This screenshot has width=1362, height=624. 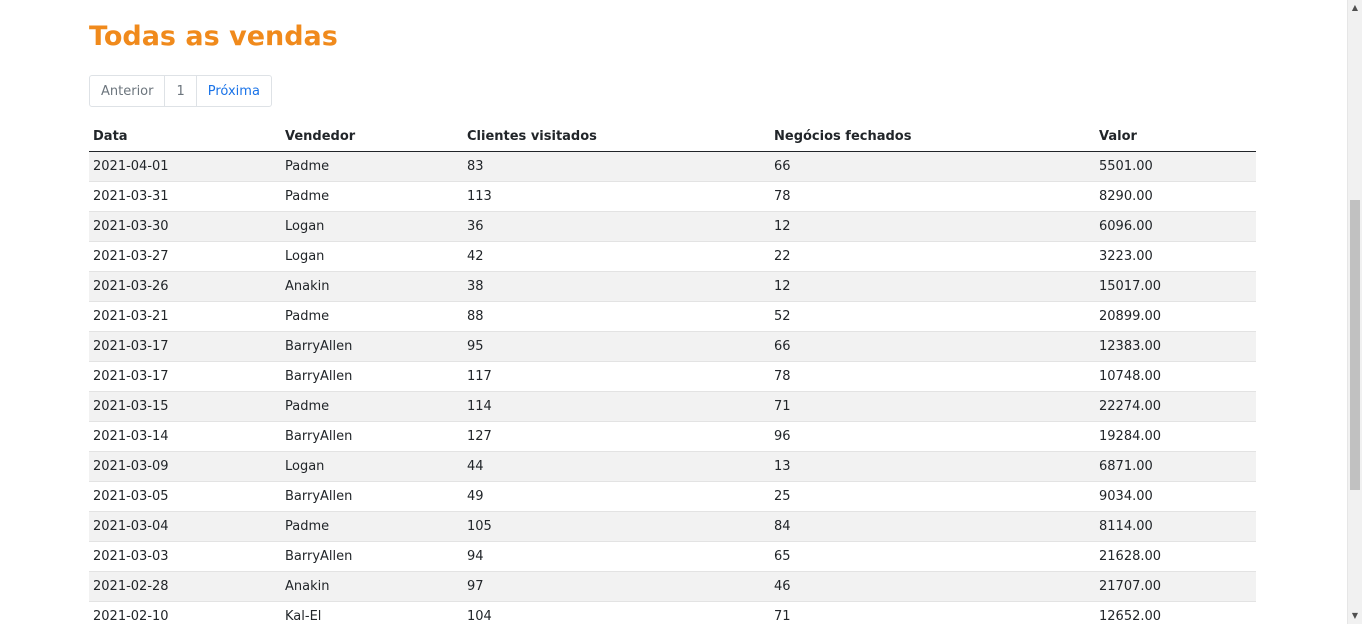 I want to click on cell-data: 2021-04-01, so click(x=185, y=166).